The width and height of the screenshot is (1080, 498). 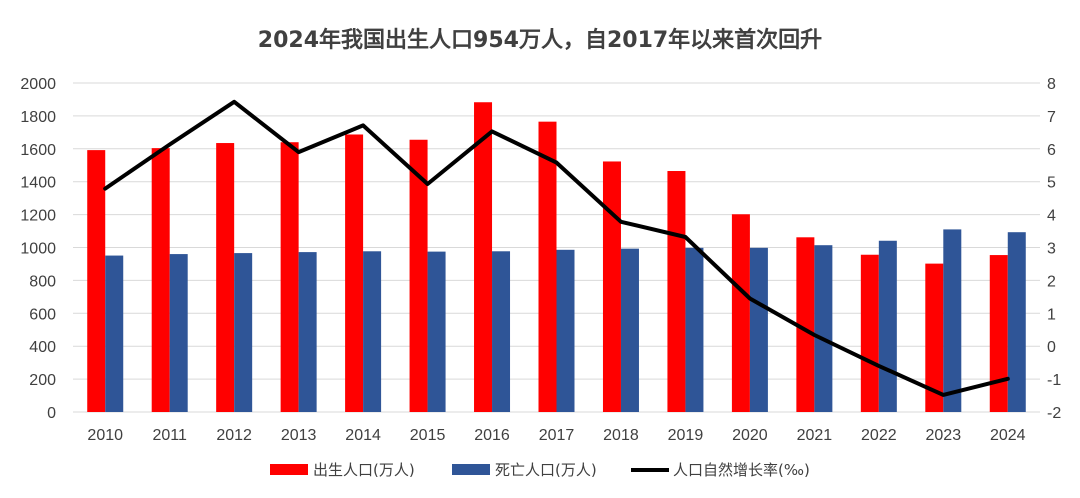 What do you see at coordinates (96, 281) in the screenshot?
I see `bar-births-2010` at bounding box center [96, 281].